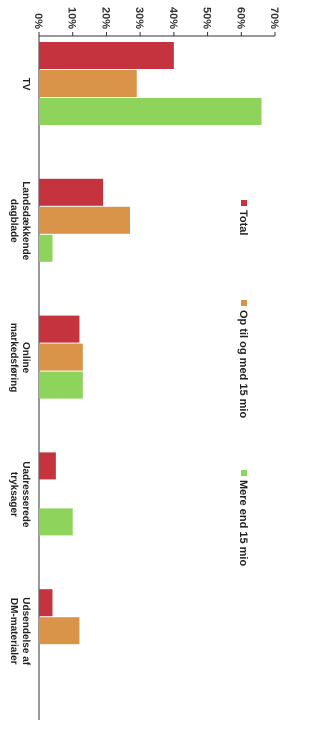  Describe the element at coordinates (274, 18) in the screenshot. I see `value-tick-label: 70%` at that location.